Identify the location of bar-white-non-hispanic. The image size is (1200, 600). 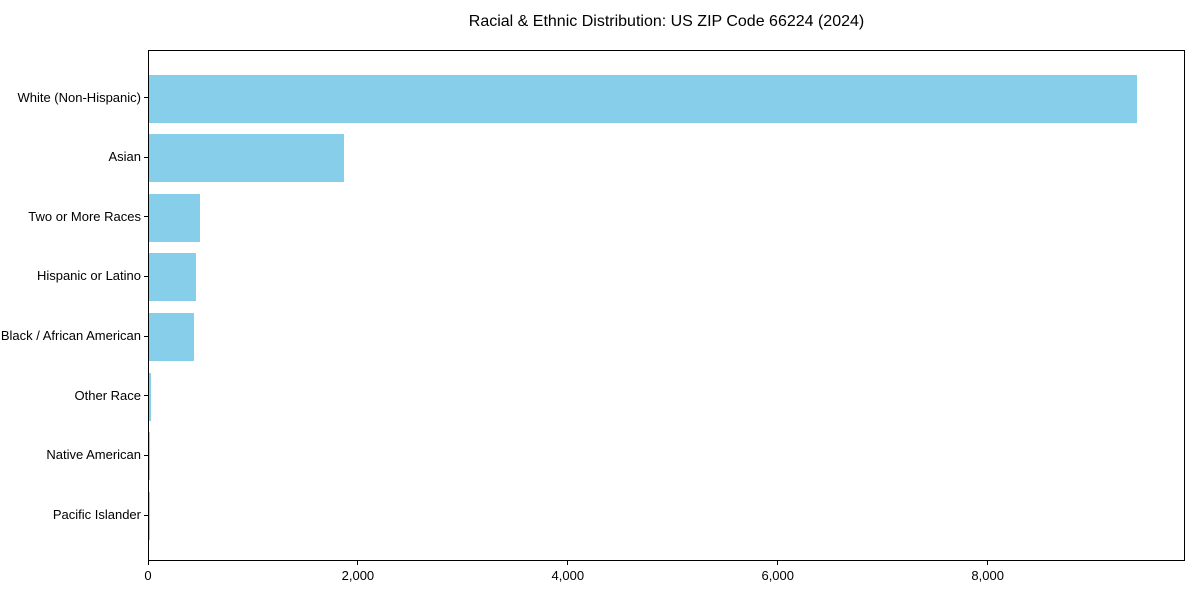
(643, 98).